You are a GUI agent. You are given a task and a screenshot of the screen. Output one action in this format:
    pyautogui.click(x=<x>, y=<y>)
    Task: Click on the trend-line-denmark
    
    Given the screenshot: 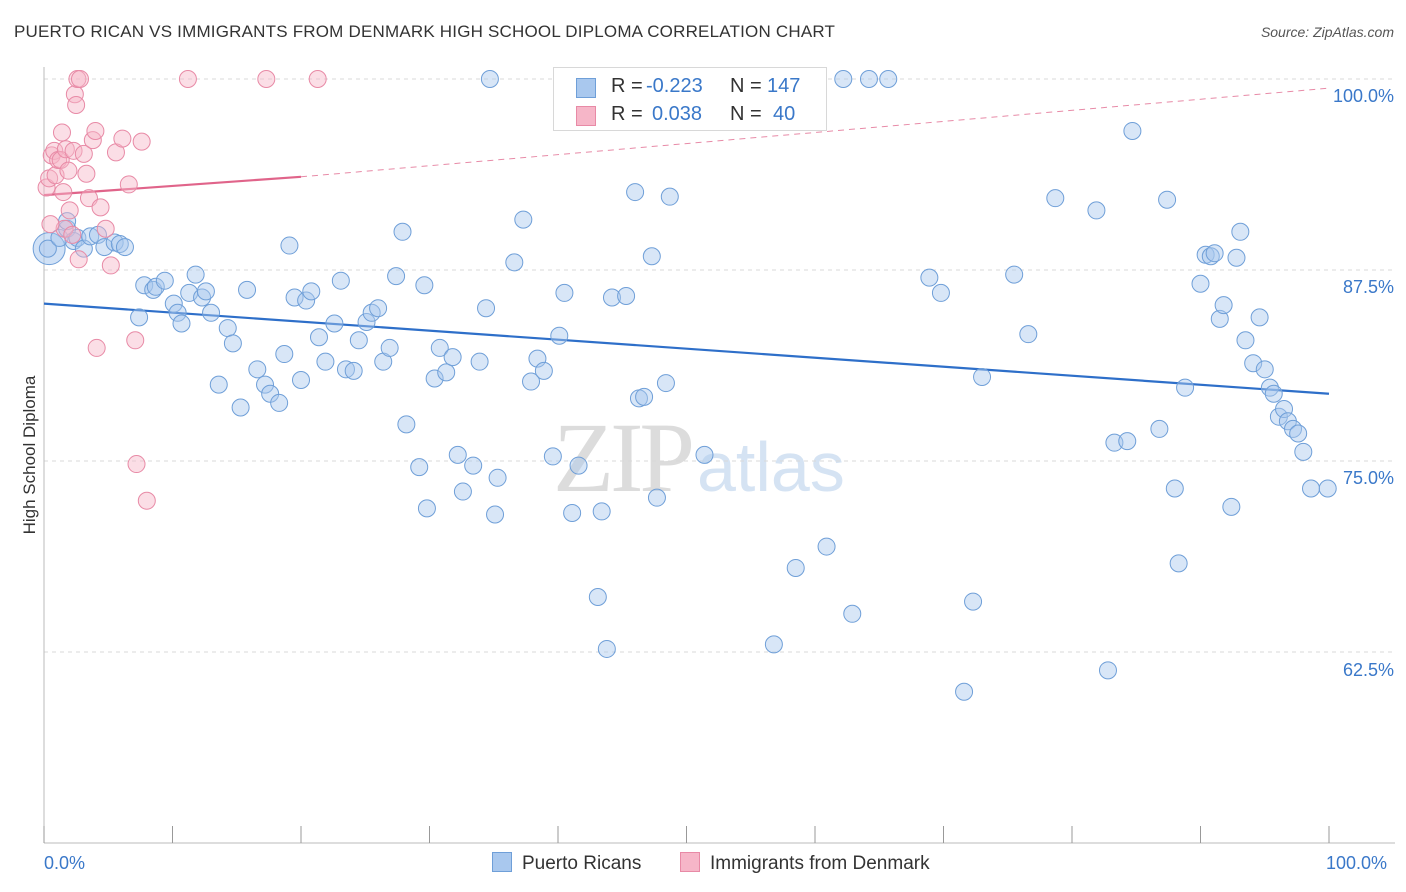 What is the action you would take?
    pyautogui.click(x=172, y=186)
    